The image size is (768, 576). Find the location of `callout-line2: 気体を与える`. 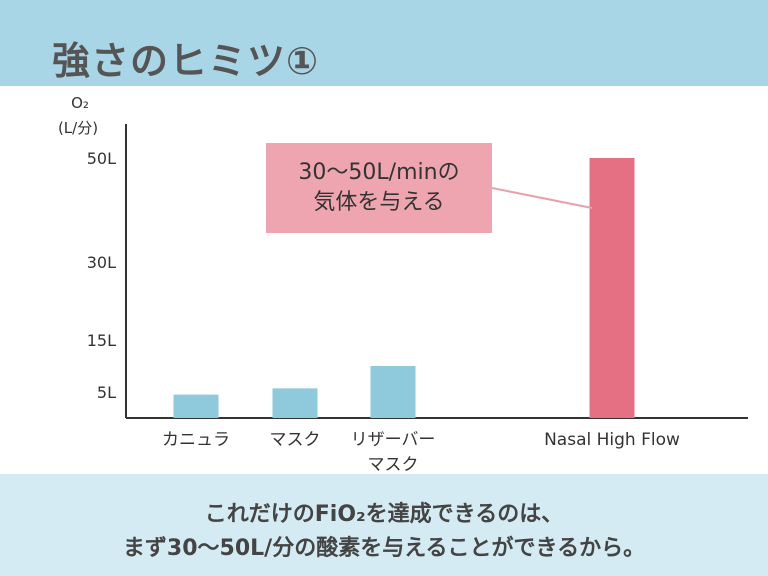

callout-line2: 気体を与える is located at coordinates (379, 202).